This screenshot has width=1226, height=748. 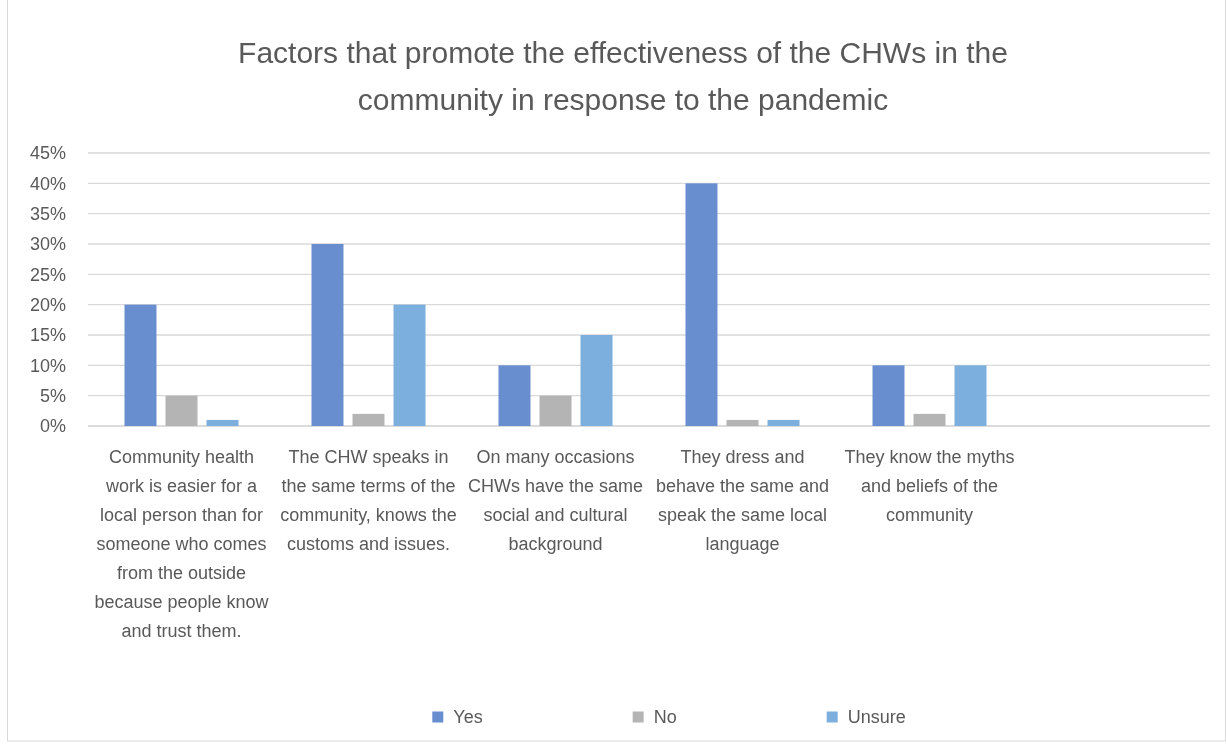 I want to click on x-tick-label: The CHW speaks in the same terms of the community, knows the customs and issues., so click(x=368, y=501).